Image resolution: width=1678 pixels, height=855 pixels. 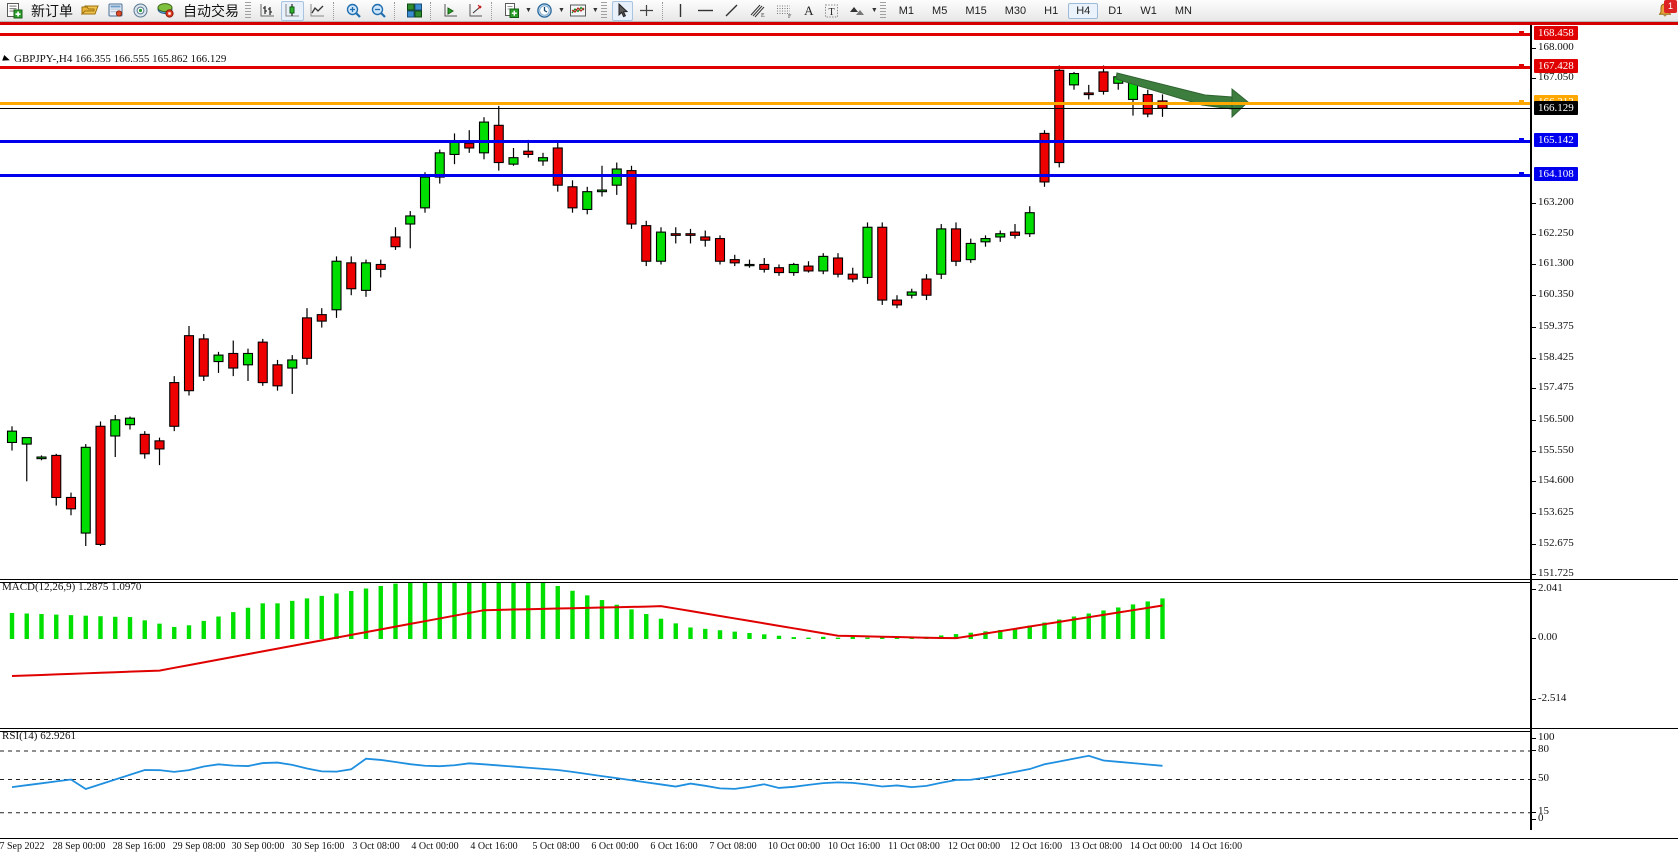 I want to click on svg-text: T, so click(x=831, y=12).